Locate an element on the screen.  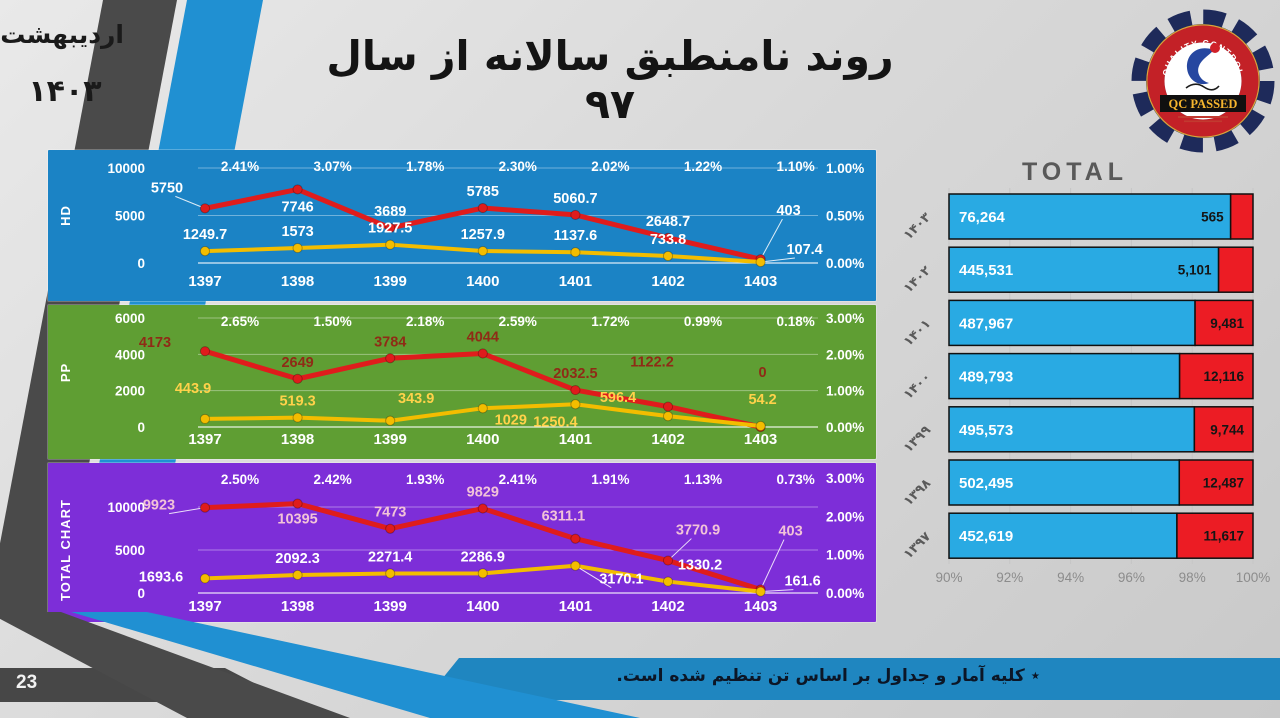
reworked-series: 1249.7 1573 1927.5 1257.9 1137.6 733.8 107.4 is located at coordinates (503, 244).